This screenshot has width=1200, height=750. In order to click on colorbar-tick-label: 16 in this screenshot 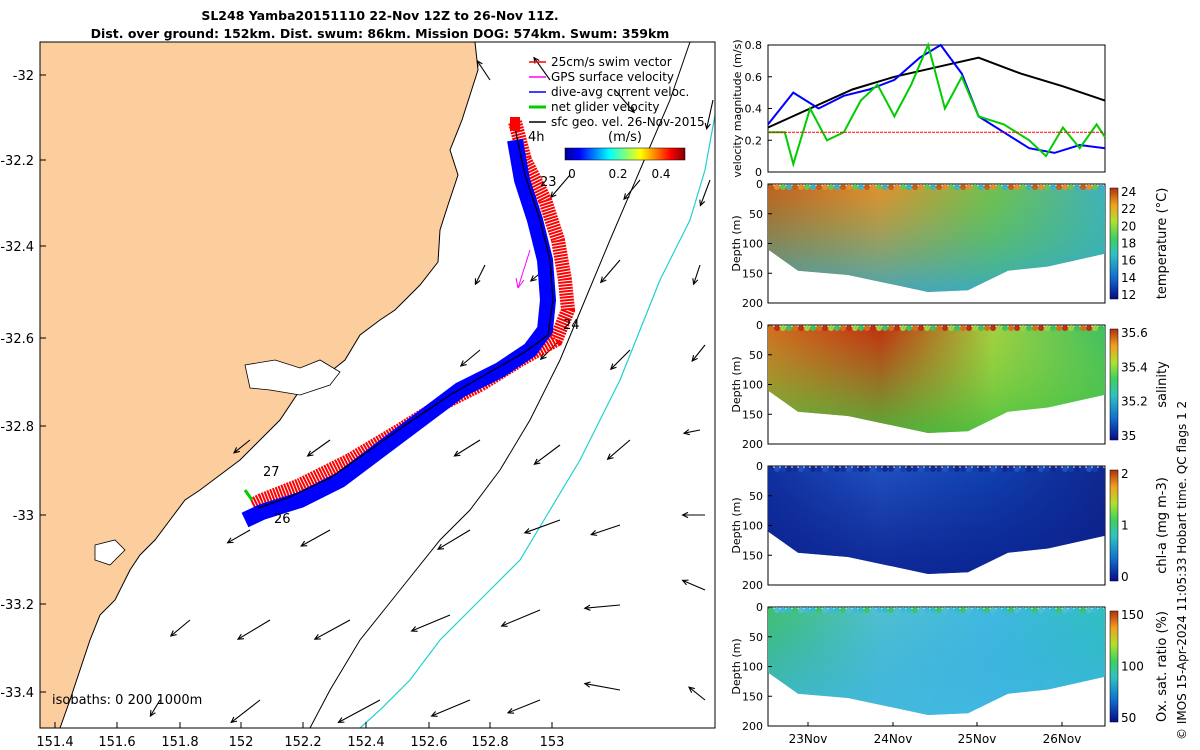, I will do `click(1128, 261)`.